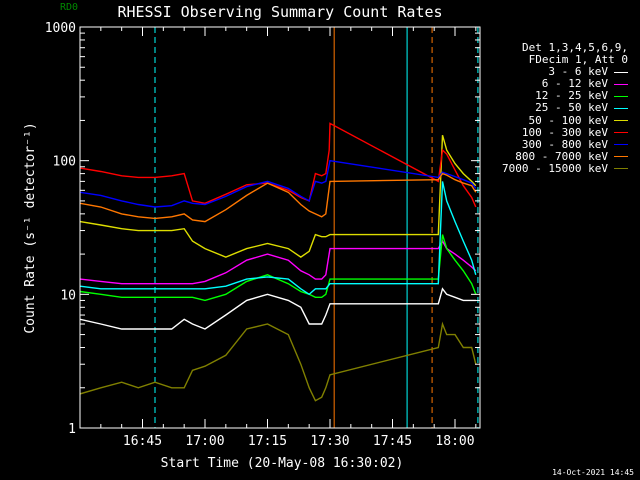 This screenshot has width=640, height=480. Describe the element at coordinates (69, 7) in the screenshot. I see `annotation-rd0: RD0` at that location.